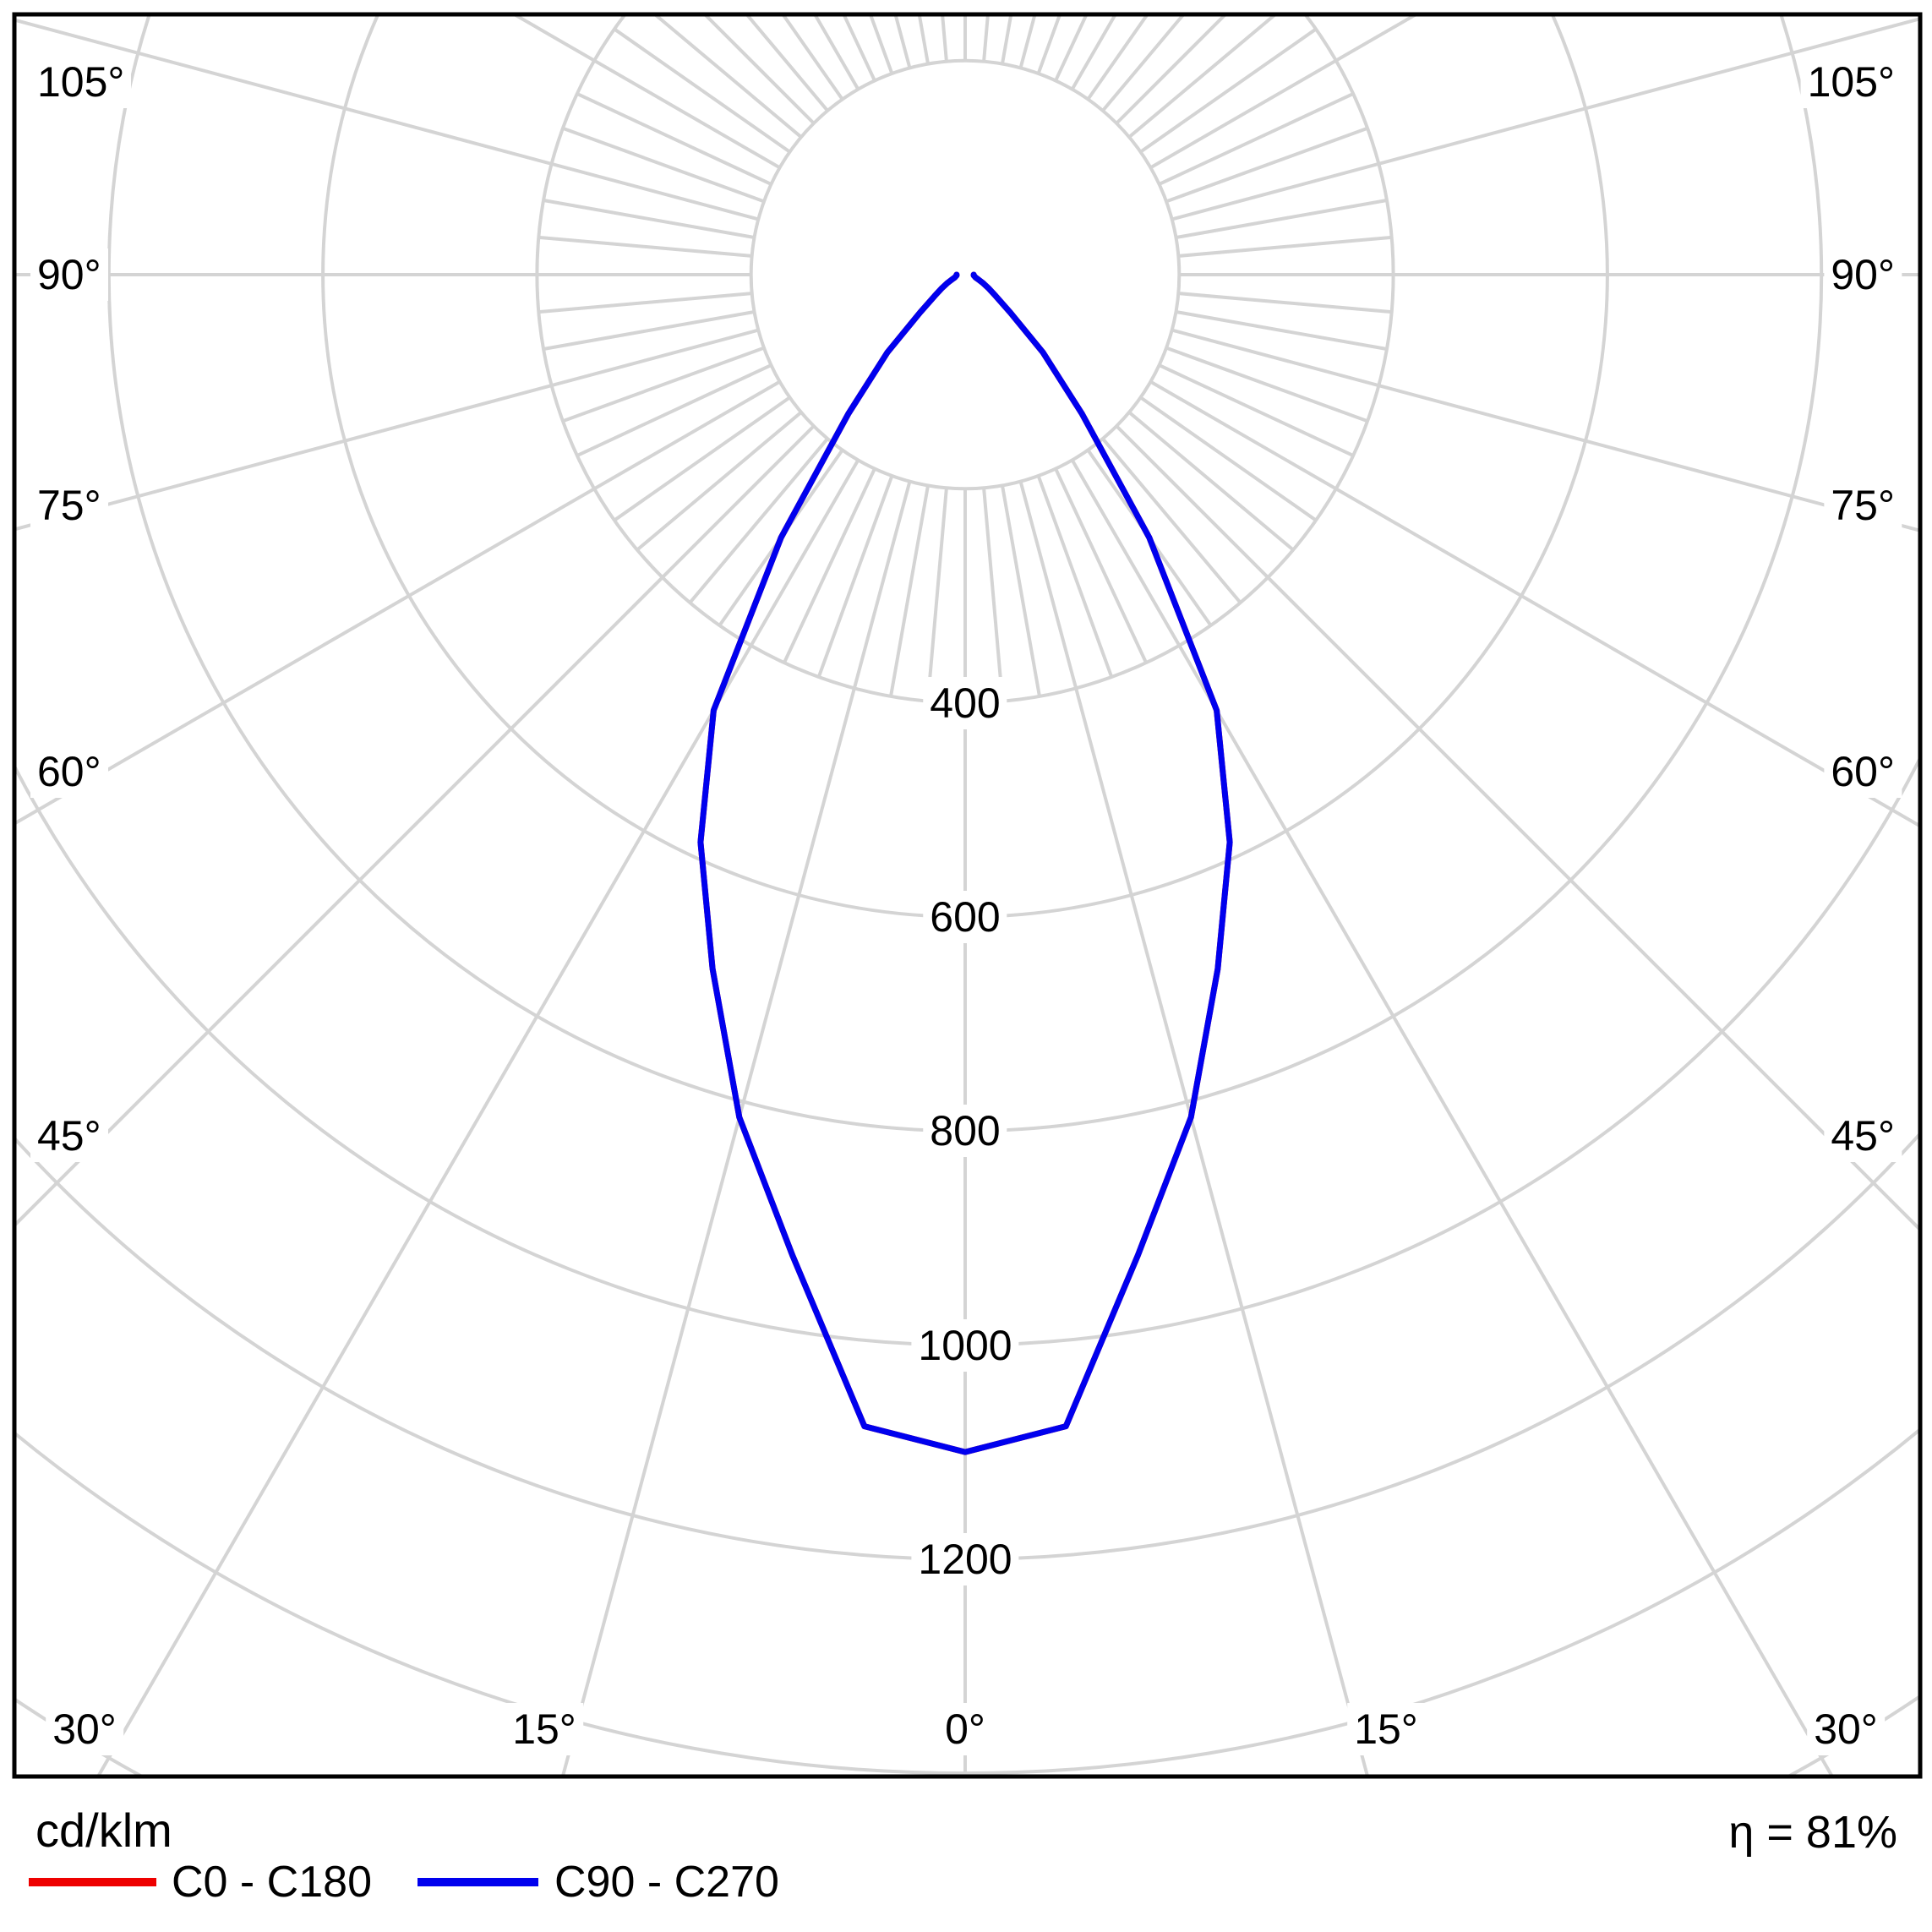  I want to click on radial-value-label-400: 400, so click(965, 702).